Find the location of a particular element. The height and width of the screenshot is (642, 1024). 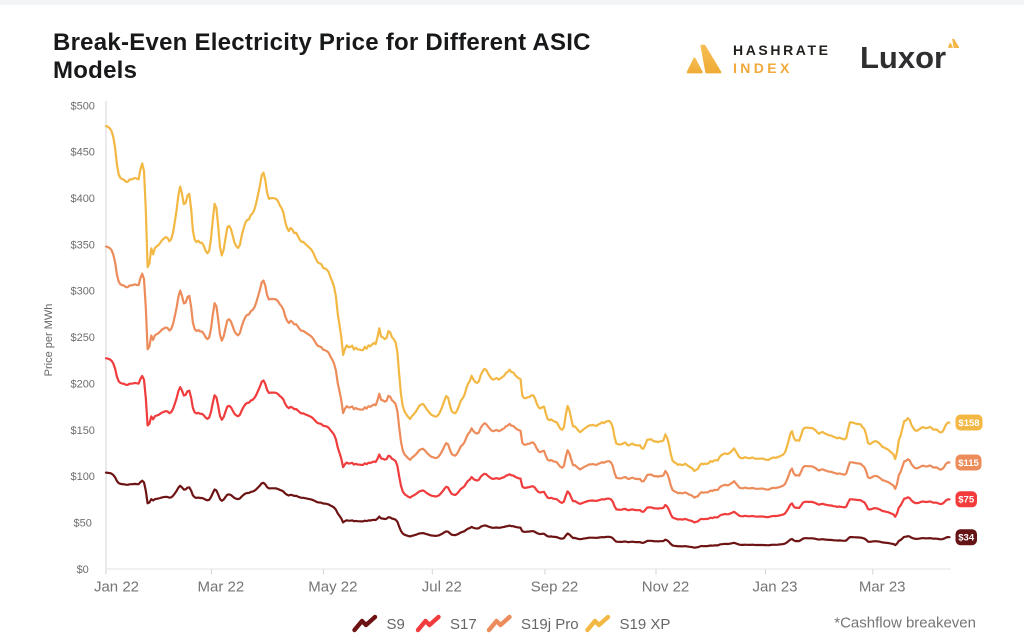

svg-text: May 22 is located at coordinates (332, 587).